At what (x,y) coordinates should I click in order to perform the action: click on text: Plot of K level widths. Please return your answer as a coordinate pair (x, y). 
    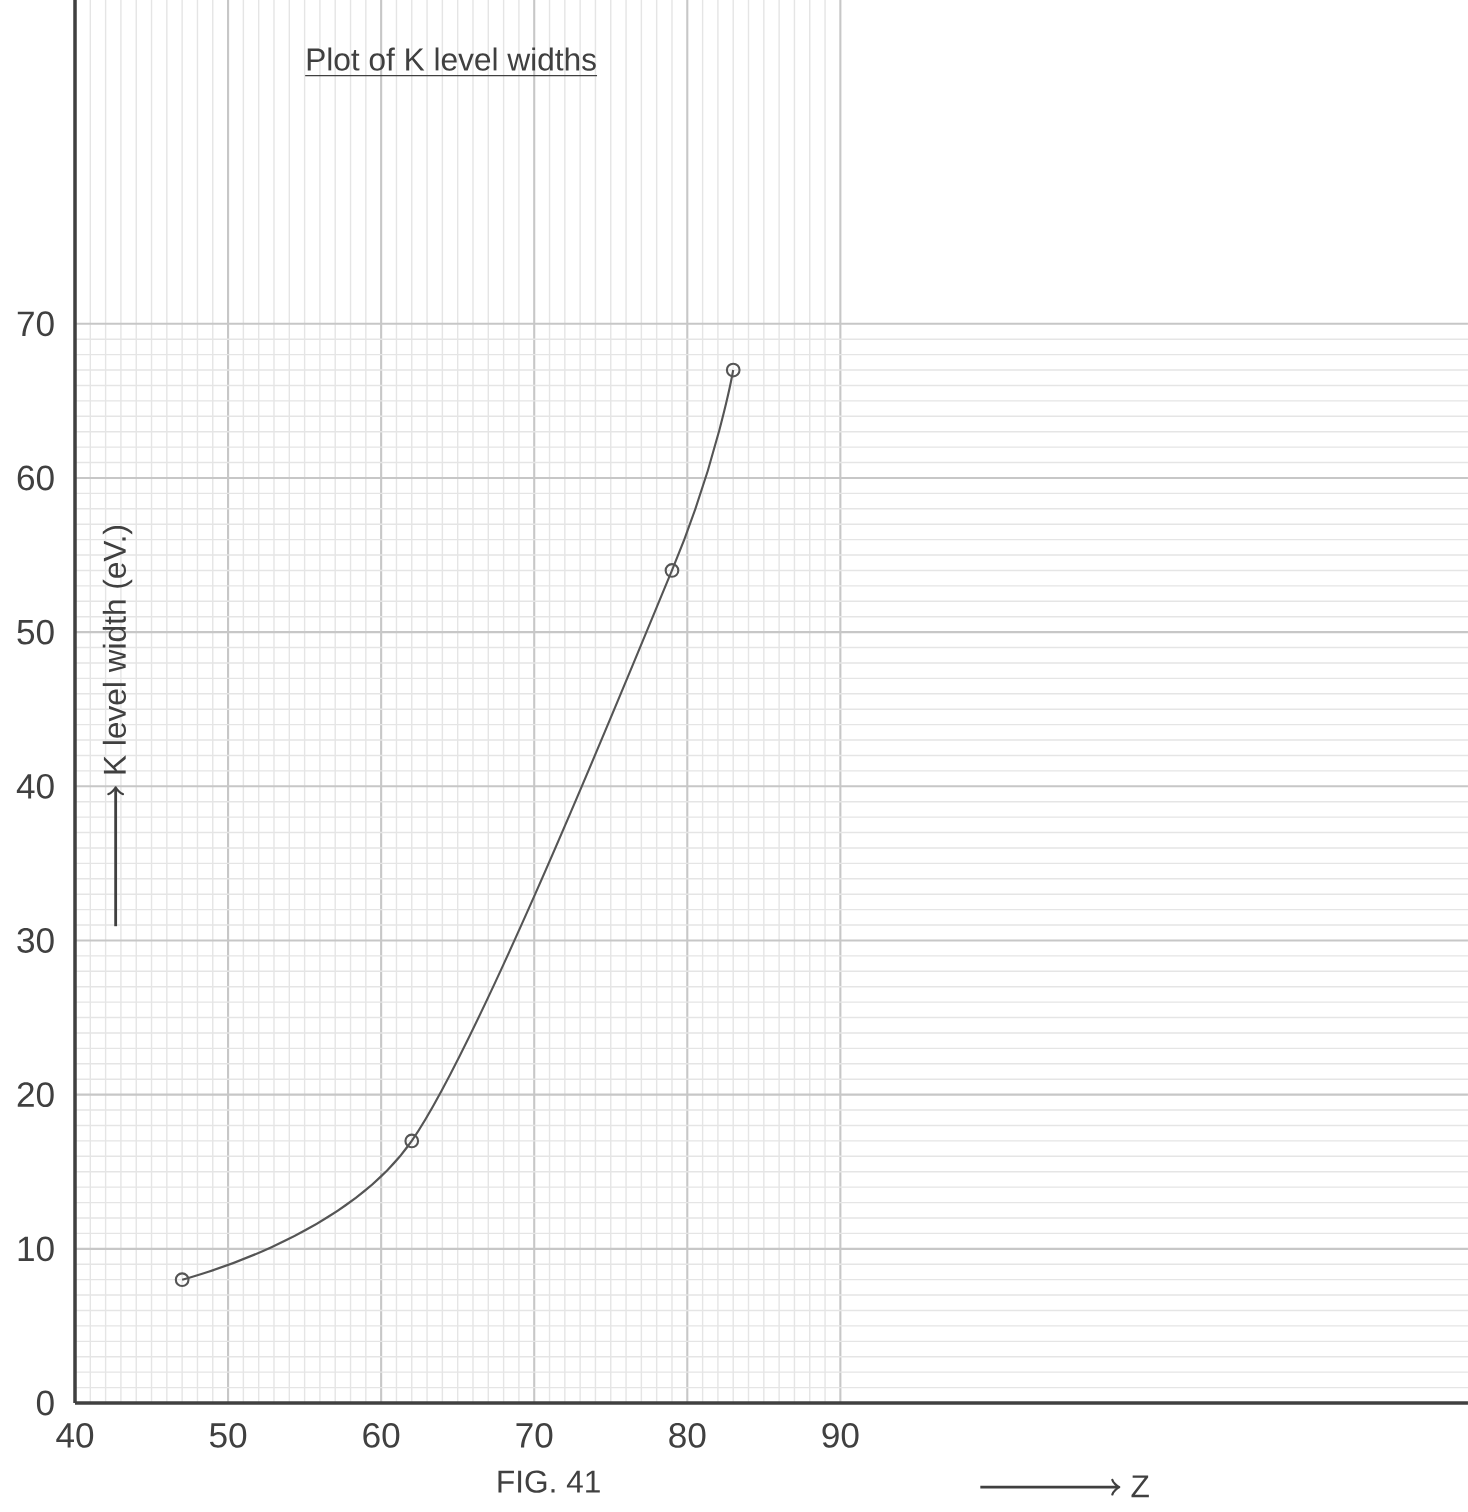
    Looking at the image, I should click on (451, 59).